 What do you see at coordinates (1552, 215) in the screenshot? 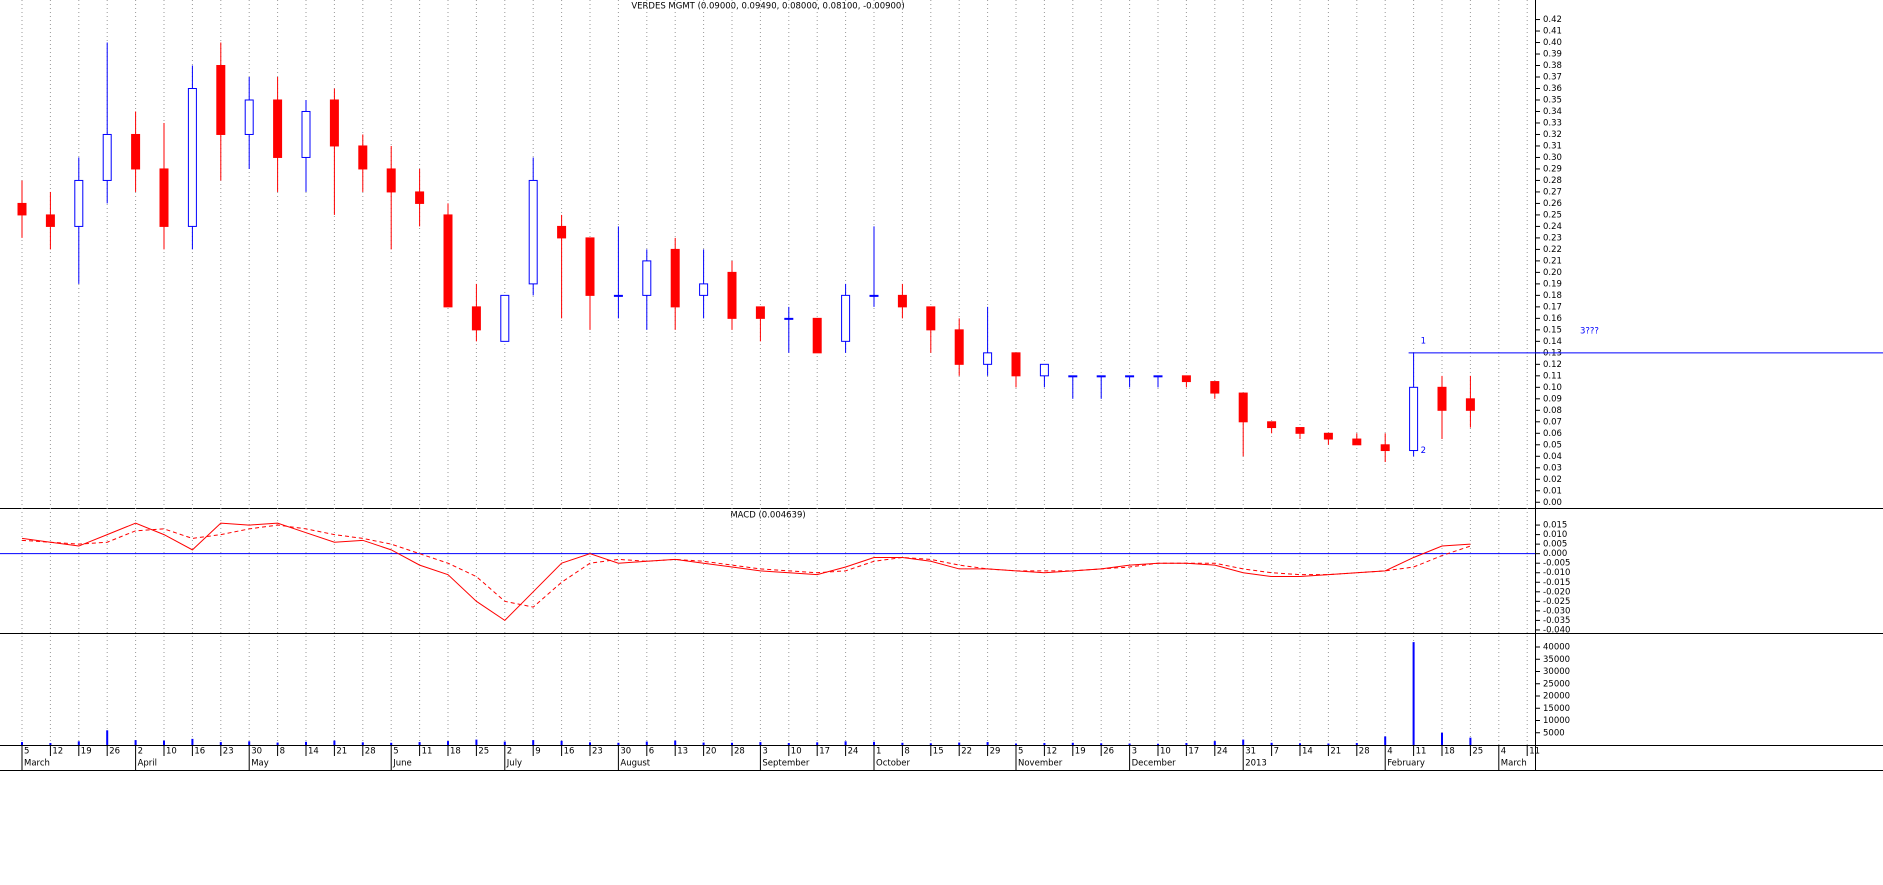
I see `y-tick-label: 0.25` at bounding box center [1552, 215].